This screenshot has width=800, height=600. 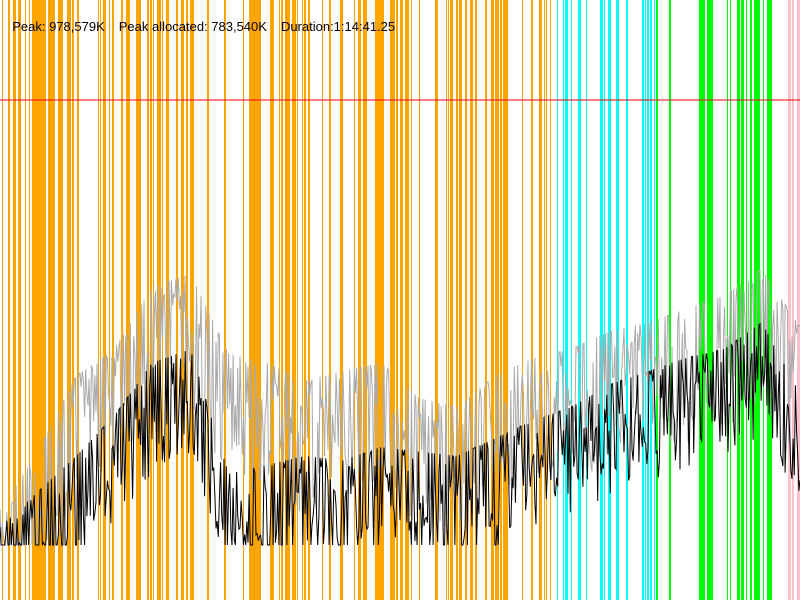 What do you see at coordinates (192, 26) in the screenshot?
I see `peak-allocated-label: Peak allocated: 783,540K` at bounding box center [192, 26].